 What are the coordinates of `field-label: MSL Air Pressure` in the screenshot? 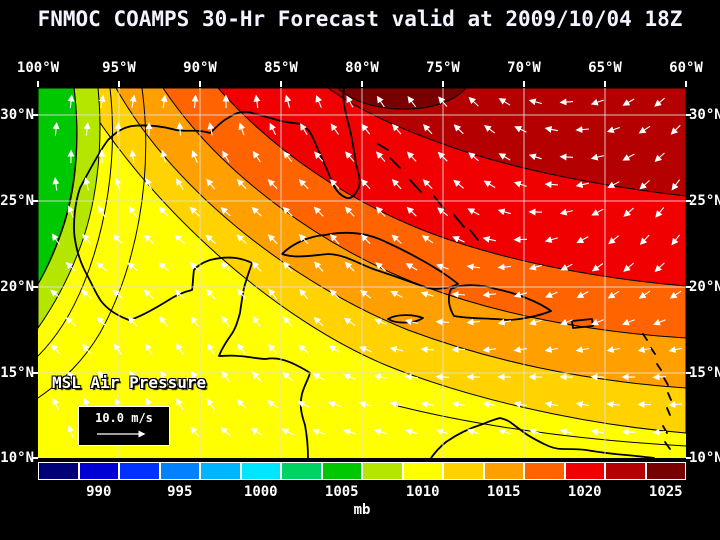 It's located at (129, 382).